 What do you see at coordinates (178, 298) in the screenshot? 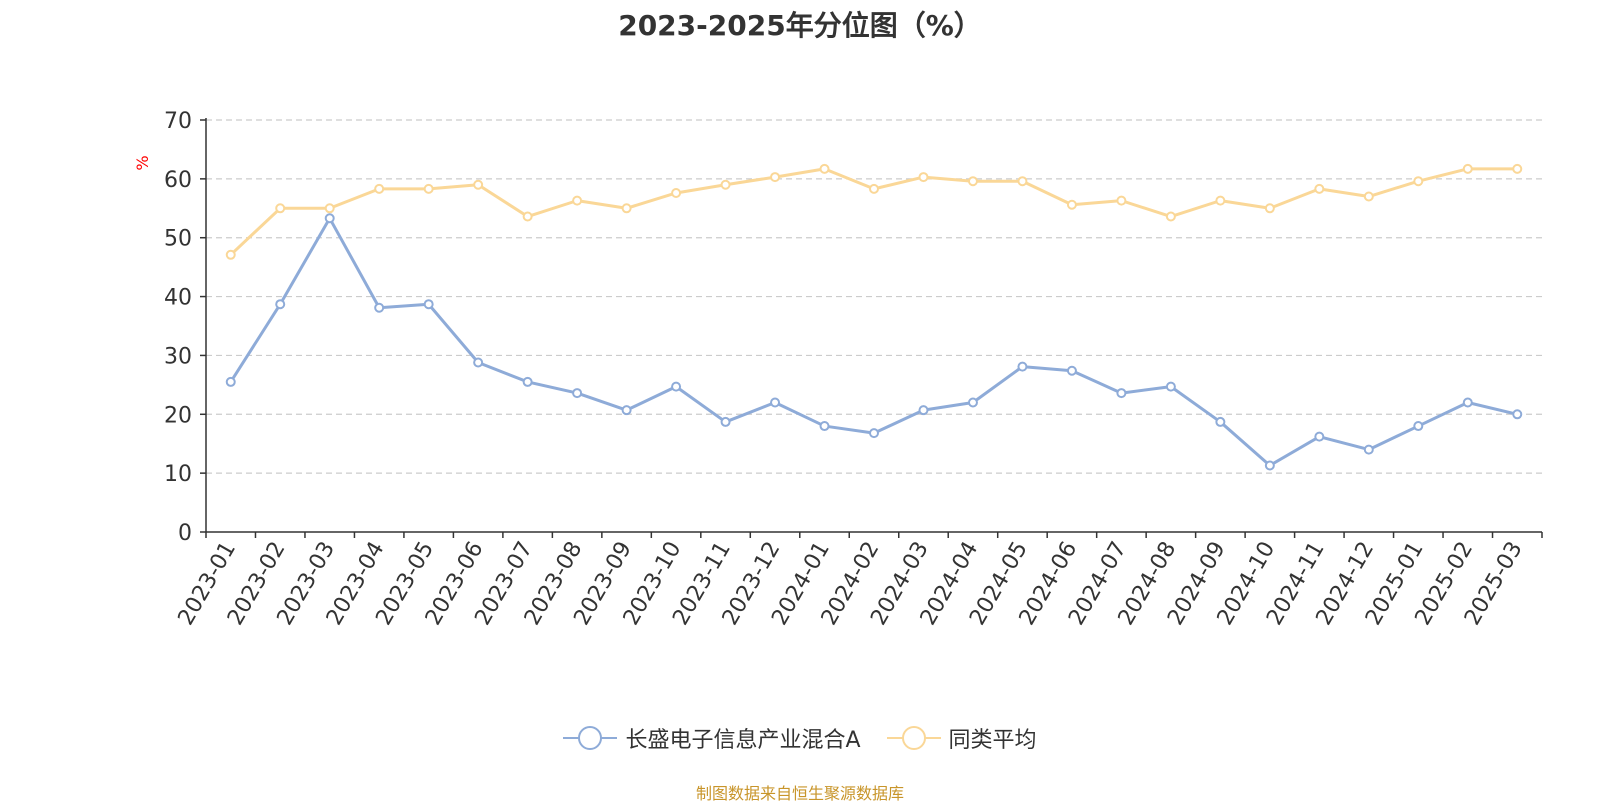
I see `y-tick-label: 40` at bounding box center [178, 298].